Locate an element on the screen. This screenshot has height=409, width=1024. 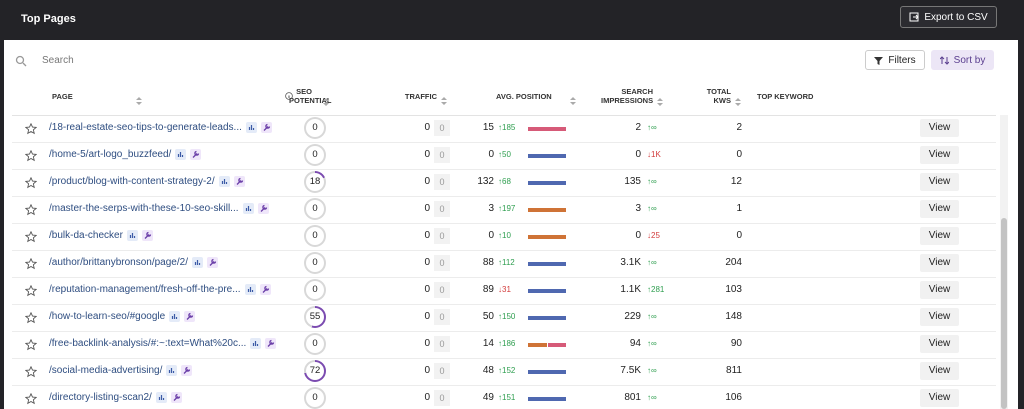
filter-icon is located at coordinates (879, 60).